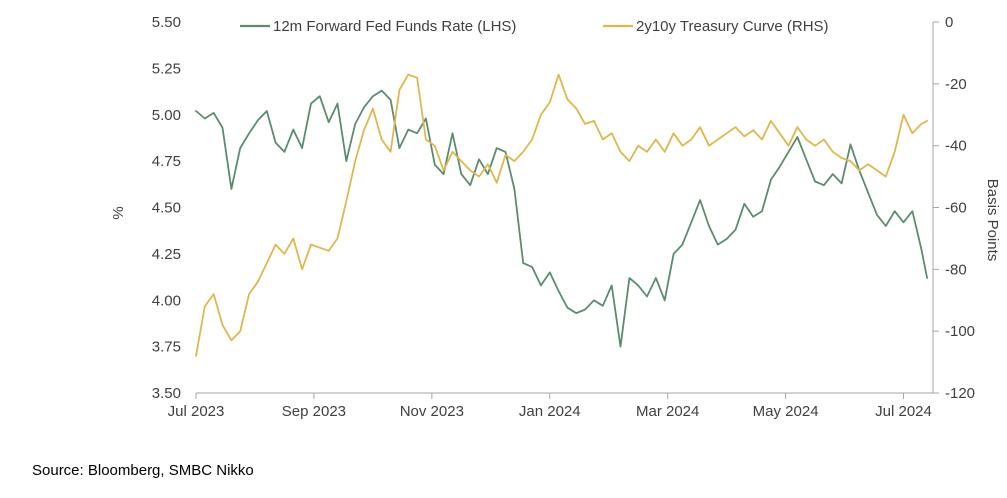 The image size is (1007, 498). Describe the element at coordinates (550, 411) in the screenshot. I see `x-tick-label: Jan 2024` at that location.